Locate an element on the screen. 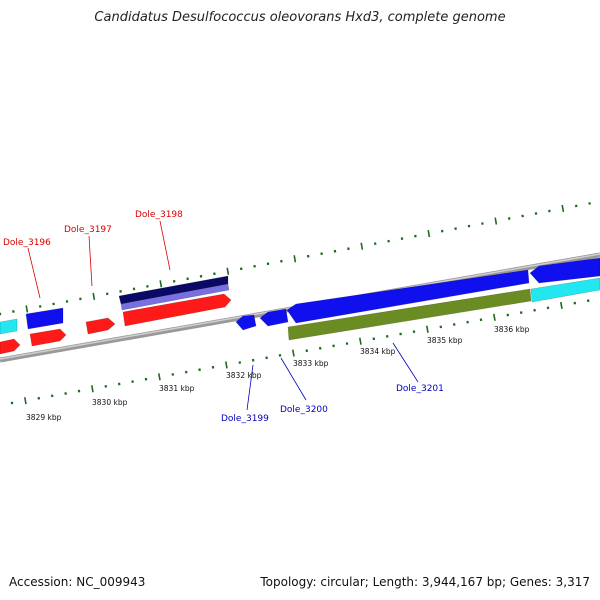  ruler-label-3834: 3834 kbp is located at coordinates (378, 351).